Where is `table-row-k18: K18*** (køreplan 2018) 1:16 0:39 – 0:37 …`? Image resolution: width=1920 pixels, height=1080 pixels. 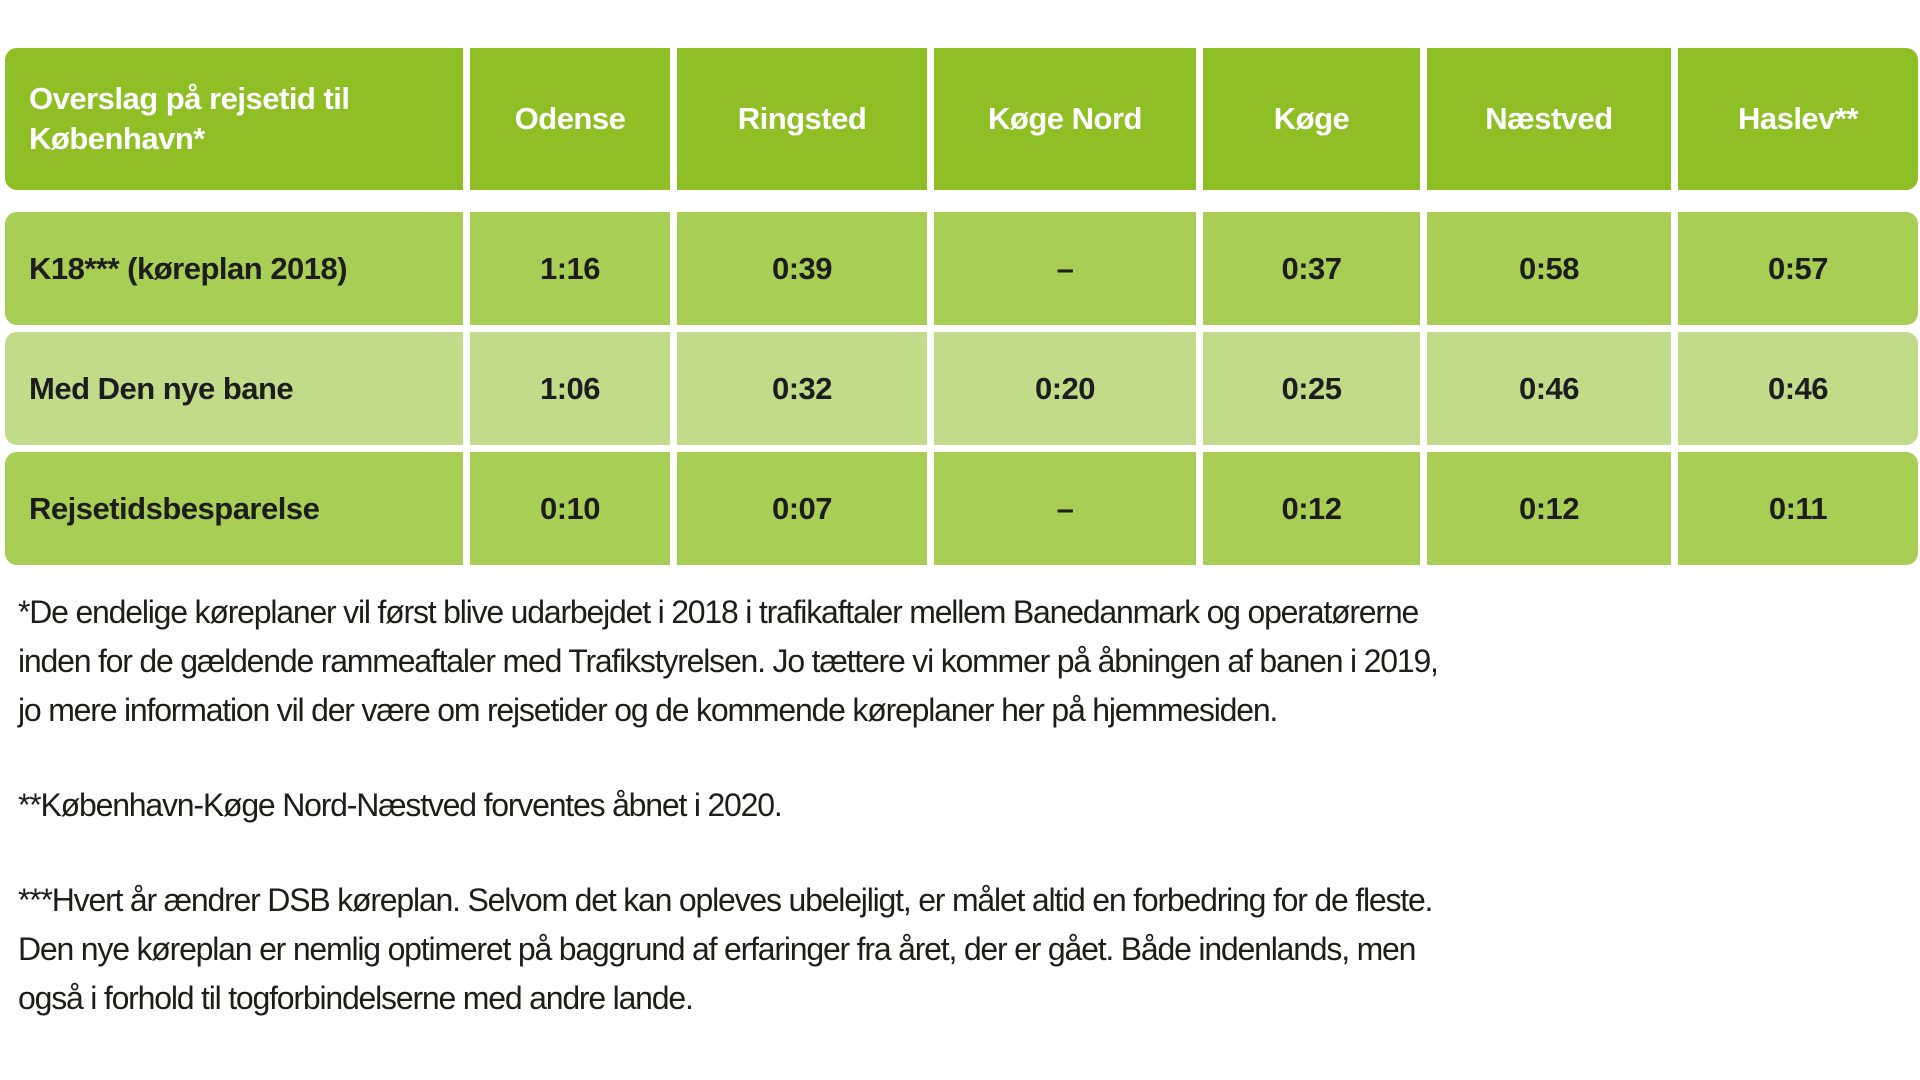 table-row-k18: K18*** (køreplan 2018) 1:16 0:39 – 0:37 … is located at coordinates (961, 268).